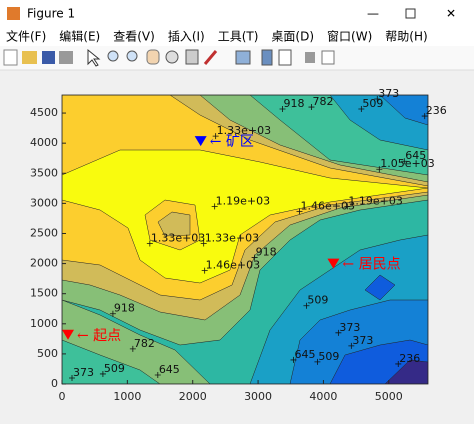 The image size is (474, 424). What do you see at coordinates (406, 37) in the screenshot?
I see `menu-item: 帮助(H)` at bounding box center [406, 37].